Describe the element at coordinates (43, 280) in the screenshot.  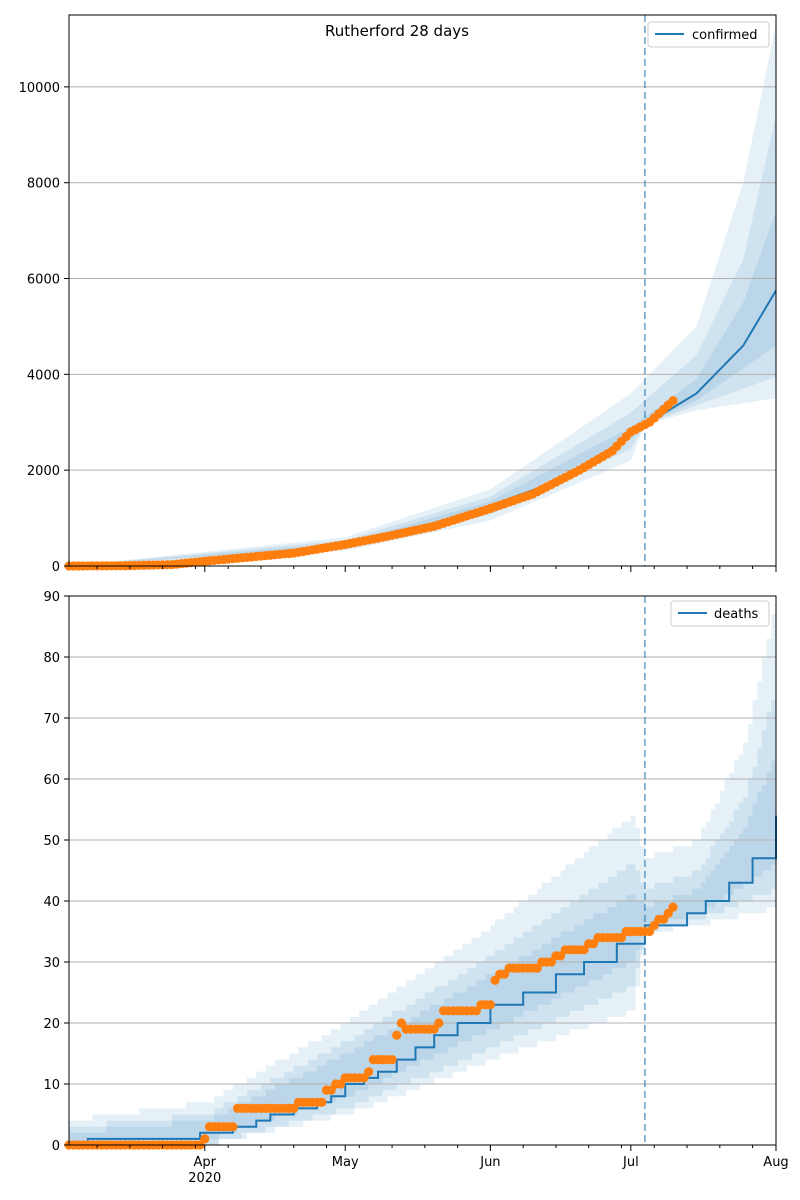
I see `y-tick-label: 6000` at that location.